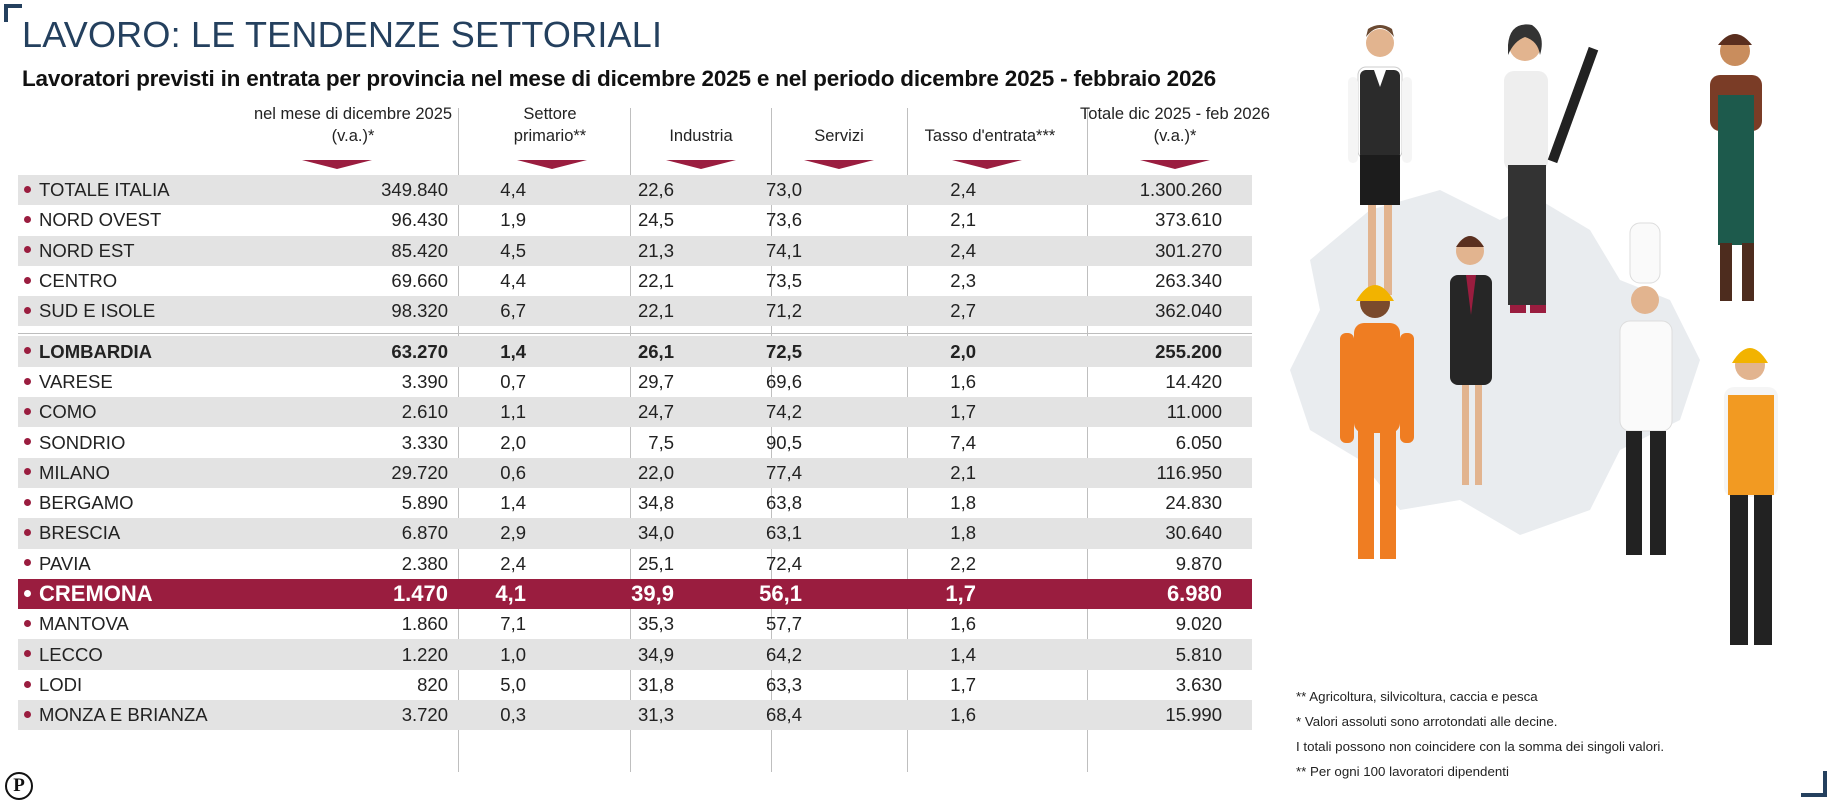 This screenshot has width=1831, height=803. I want to click on table-cell: 3.330, so click(424, 442).